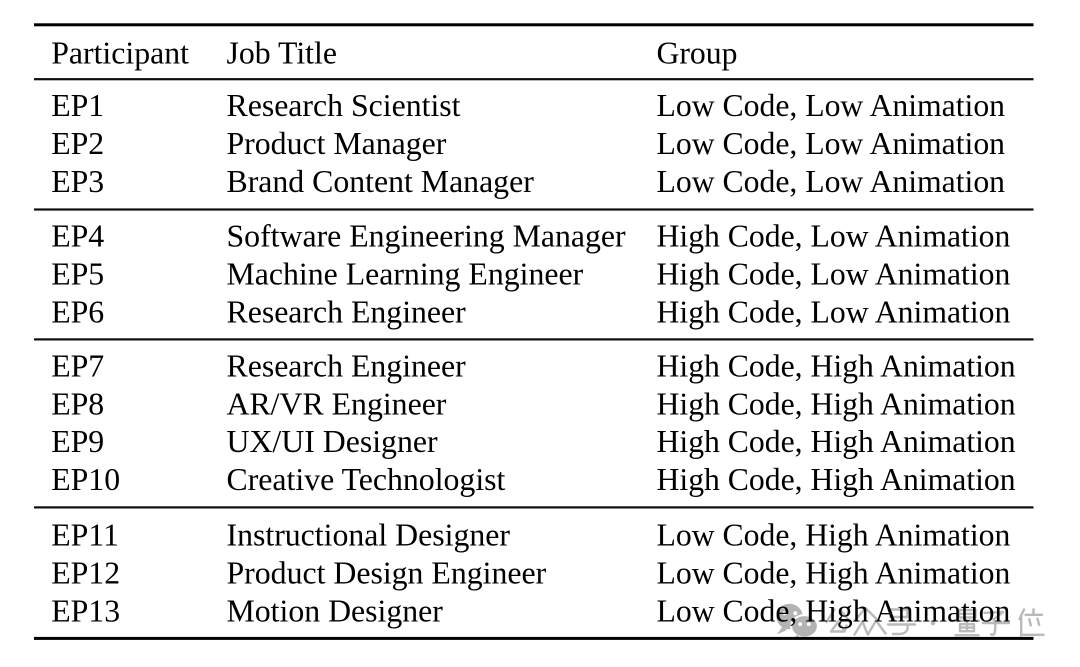 The width and height of the screenshot is (1080, 667). I want to click on svg-text: AR/VR Engineer, so click(337, 403).